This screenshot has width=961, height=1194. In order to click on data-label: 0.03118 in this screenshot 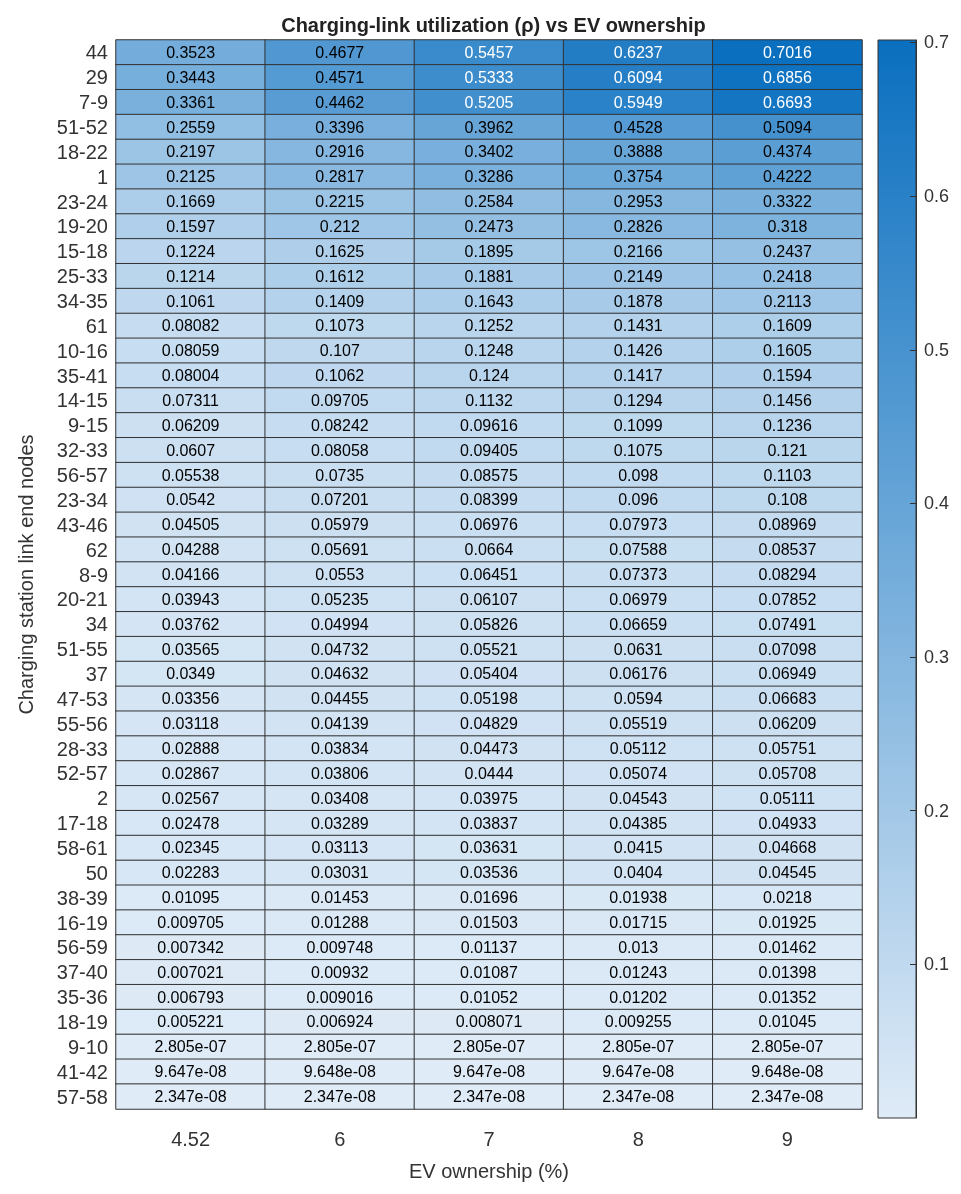, I will do `click(191, 724)`.